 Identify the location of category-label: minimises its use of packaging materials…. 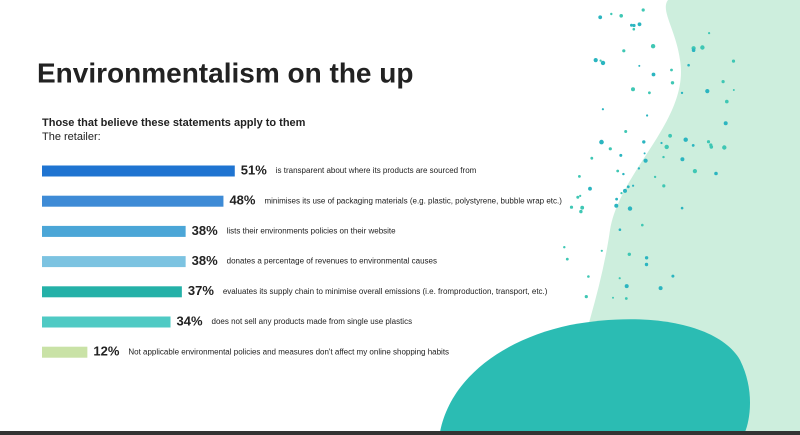
(413, 200).